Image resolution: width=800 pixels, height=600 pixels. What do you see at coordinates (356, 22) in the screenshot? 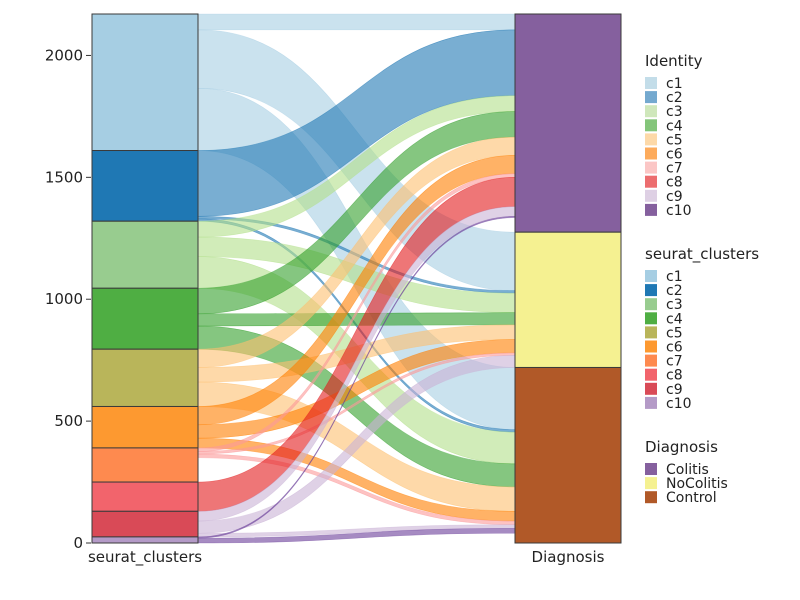
I see `flow-c1-colitis` at bounding box center [356, 22].